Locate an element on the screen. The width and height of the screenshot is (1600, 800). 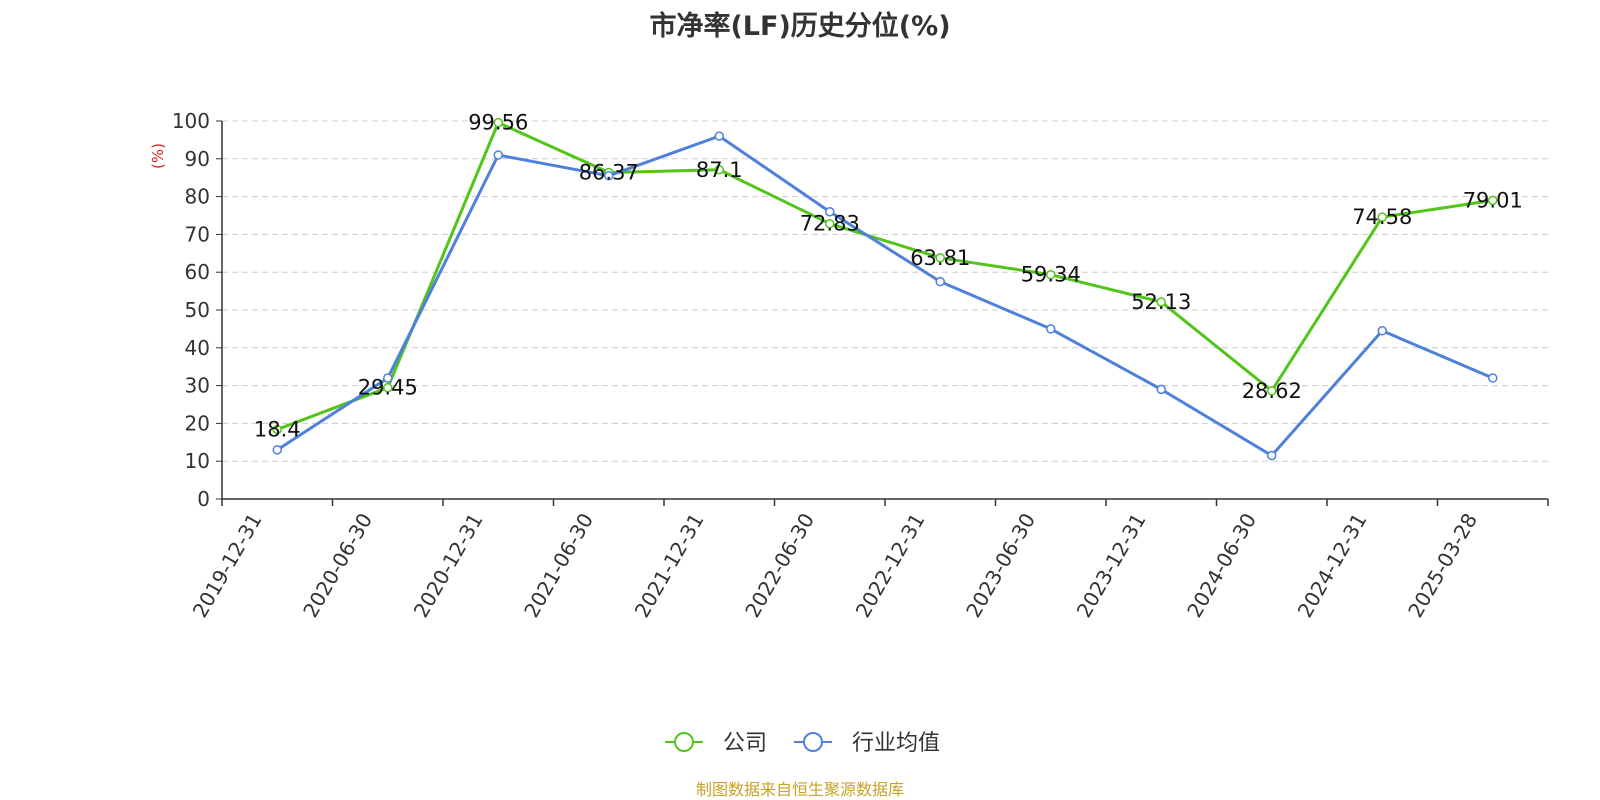
y-tick-label: 70 is located at coordinates (197, 234).